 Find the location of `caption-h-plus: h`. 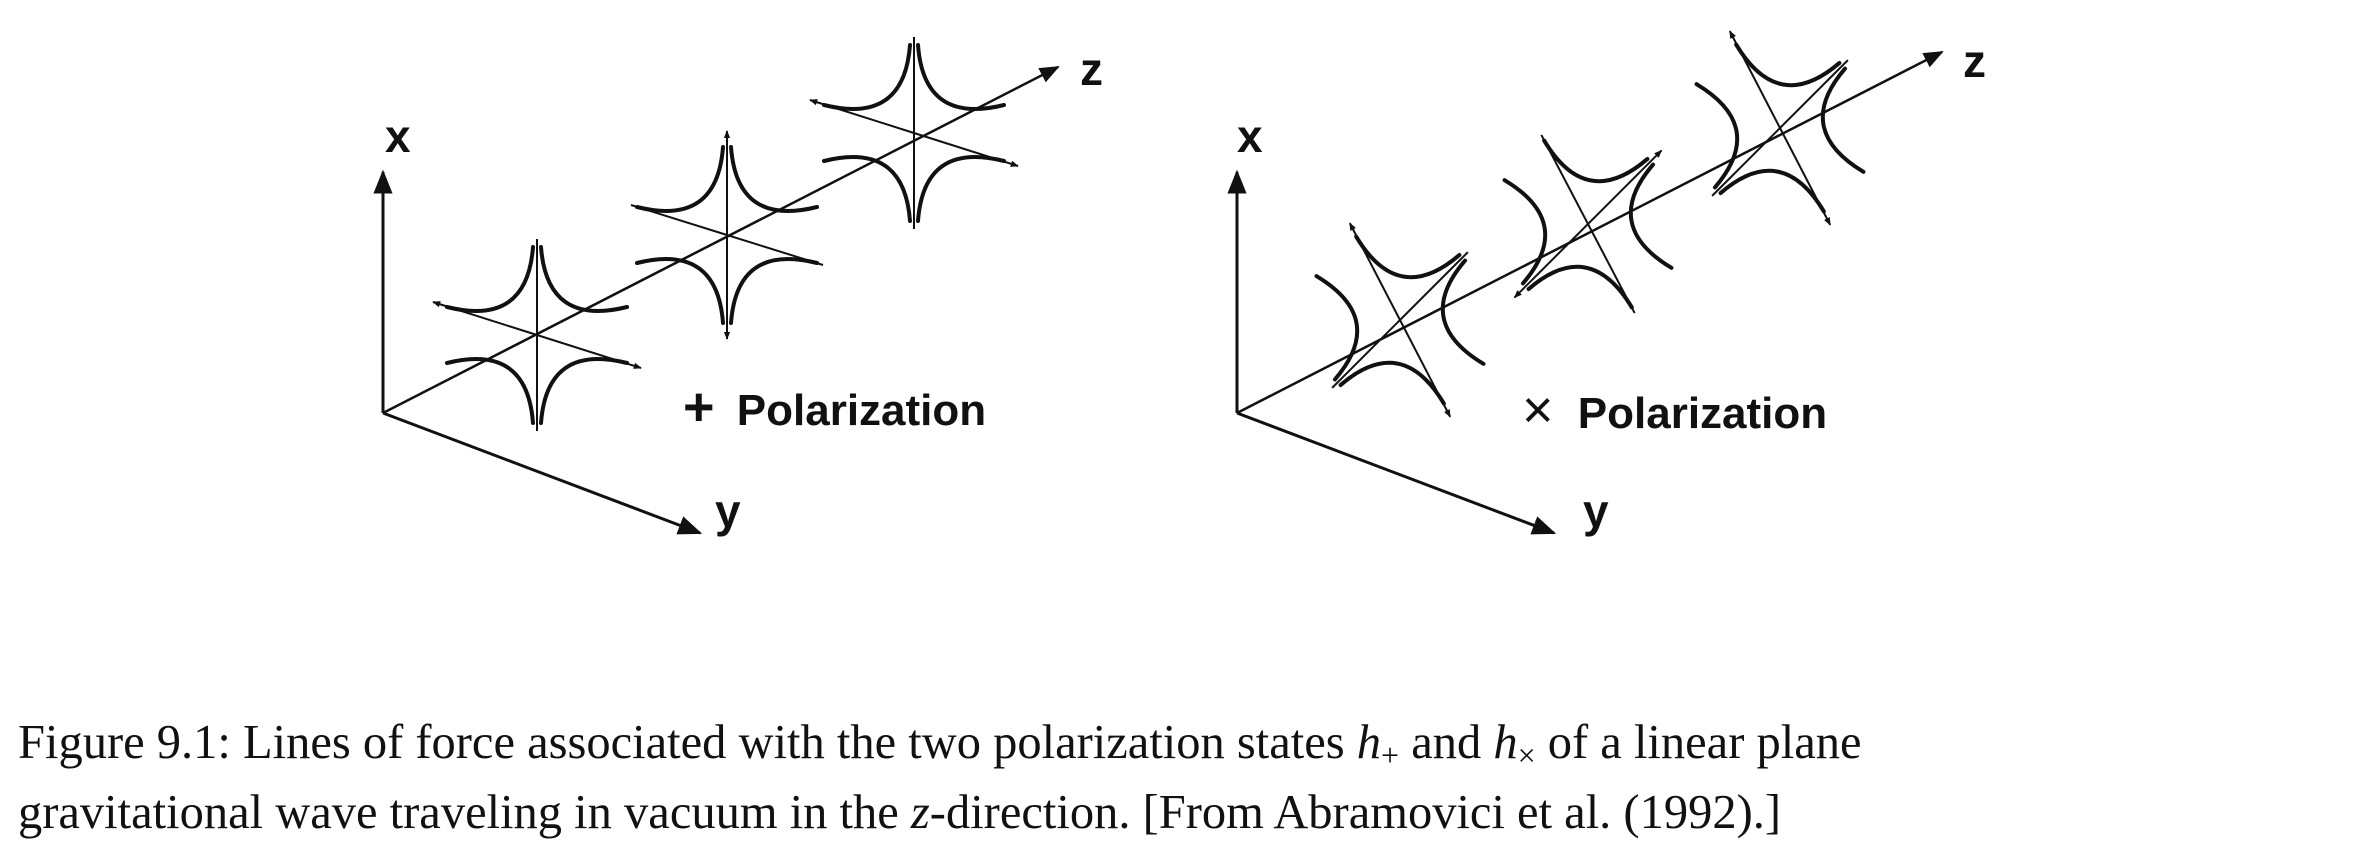

caption-h-plus: h is located at coordinates (1369, 742).